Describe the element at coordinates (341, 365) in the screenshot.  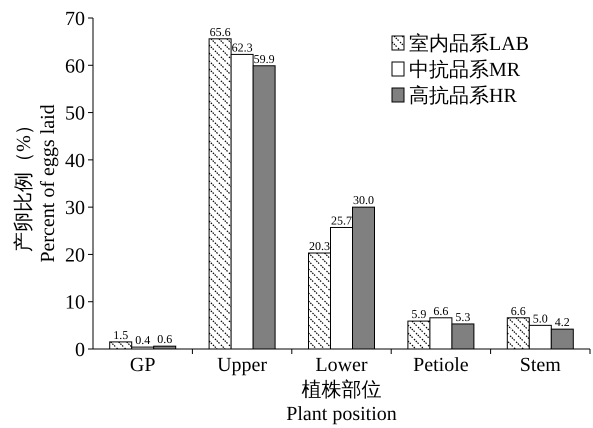
I see `x-tick-label: Lower` at that location.